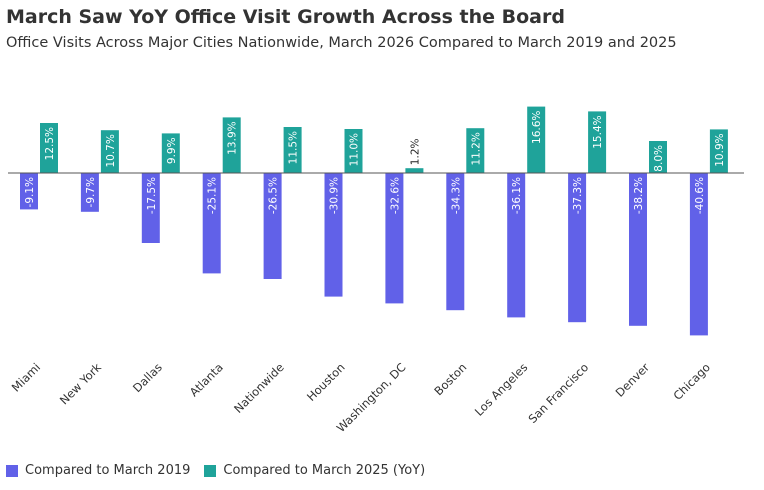  Describe the element at coordinates (152, 195) in the screenshot. I see `data-label-series1-2: -17.5%` at that location.